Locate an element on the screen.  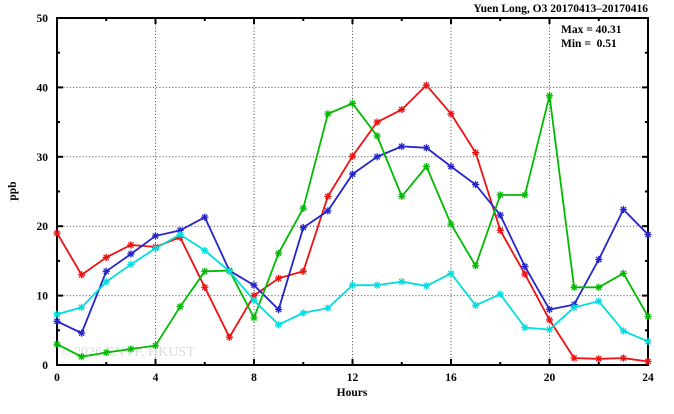
y-axis-label: ppb is located at coordinates (13, 190).